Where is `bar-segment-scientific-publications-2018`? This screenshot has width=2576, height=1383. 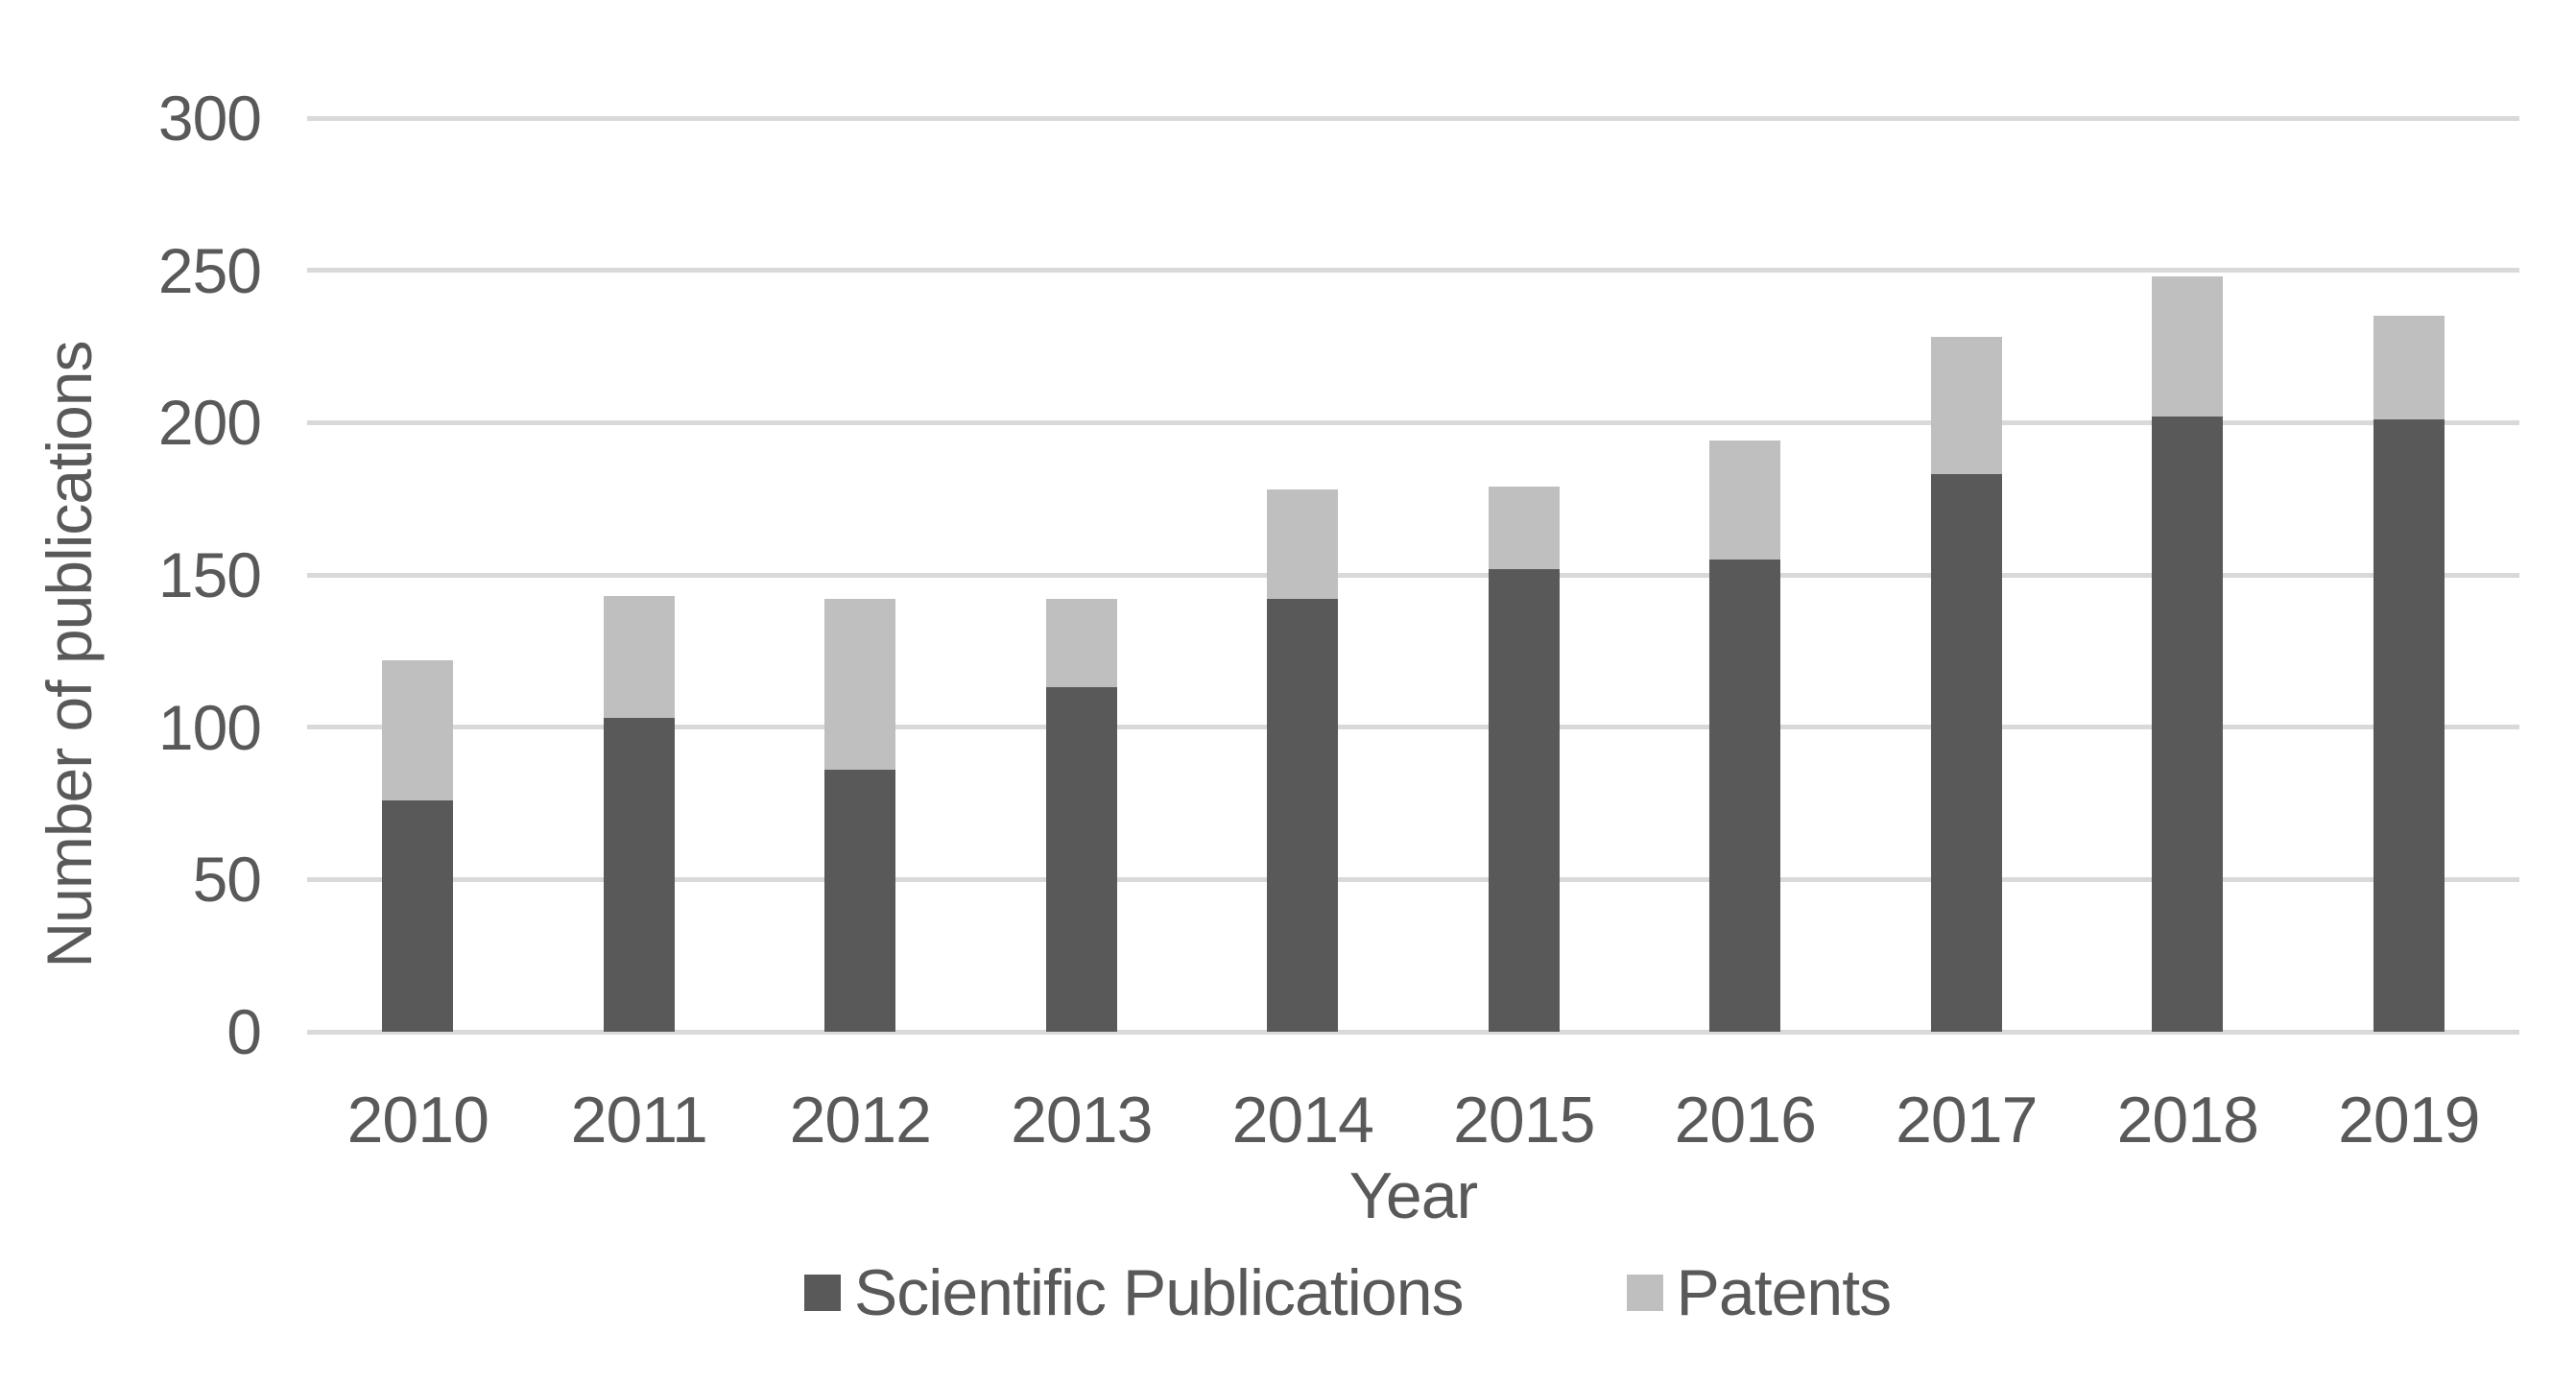
bar-segment-scientific-publications-2018 is located at coordinates (2188, 724).